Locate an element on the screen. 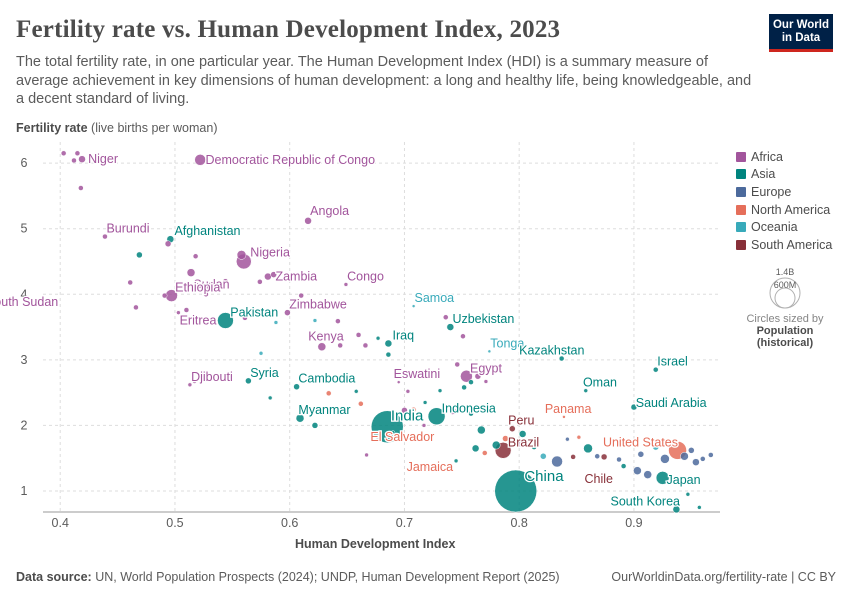 This screenshot has height=600, width=850. size-key-small-label: 600M is located at coordinates (785, 285).